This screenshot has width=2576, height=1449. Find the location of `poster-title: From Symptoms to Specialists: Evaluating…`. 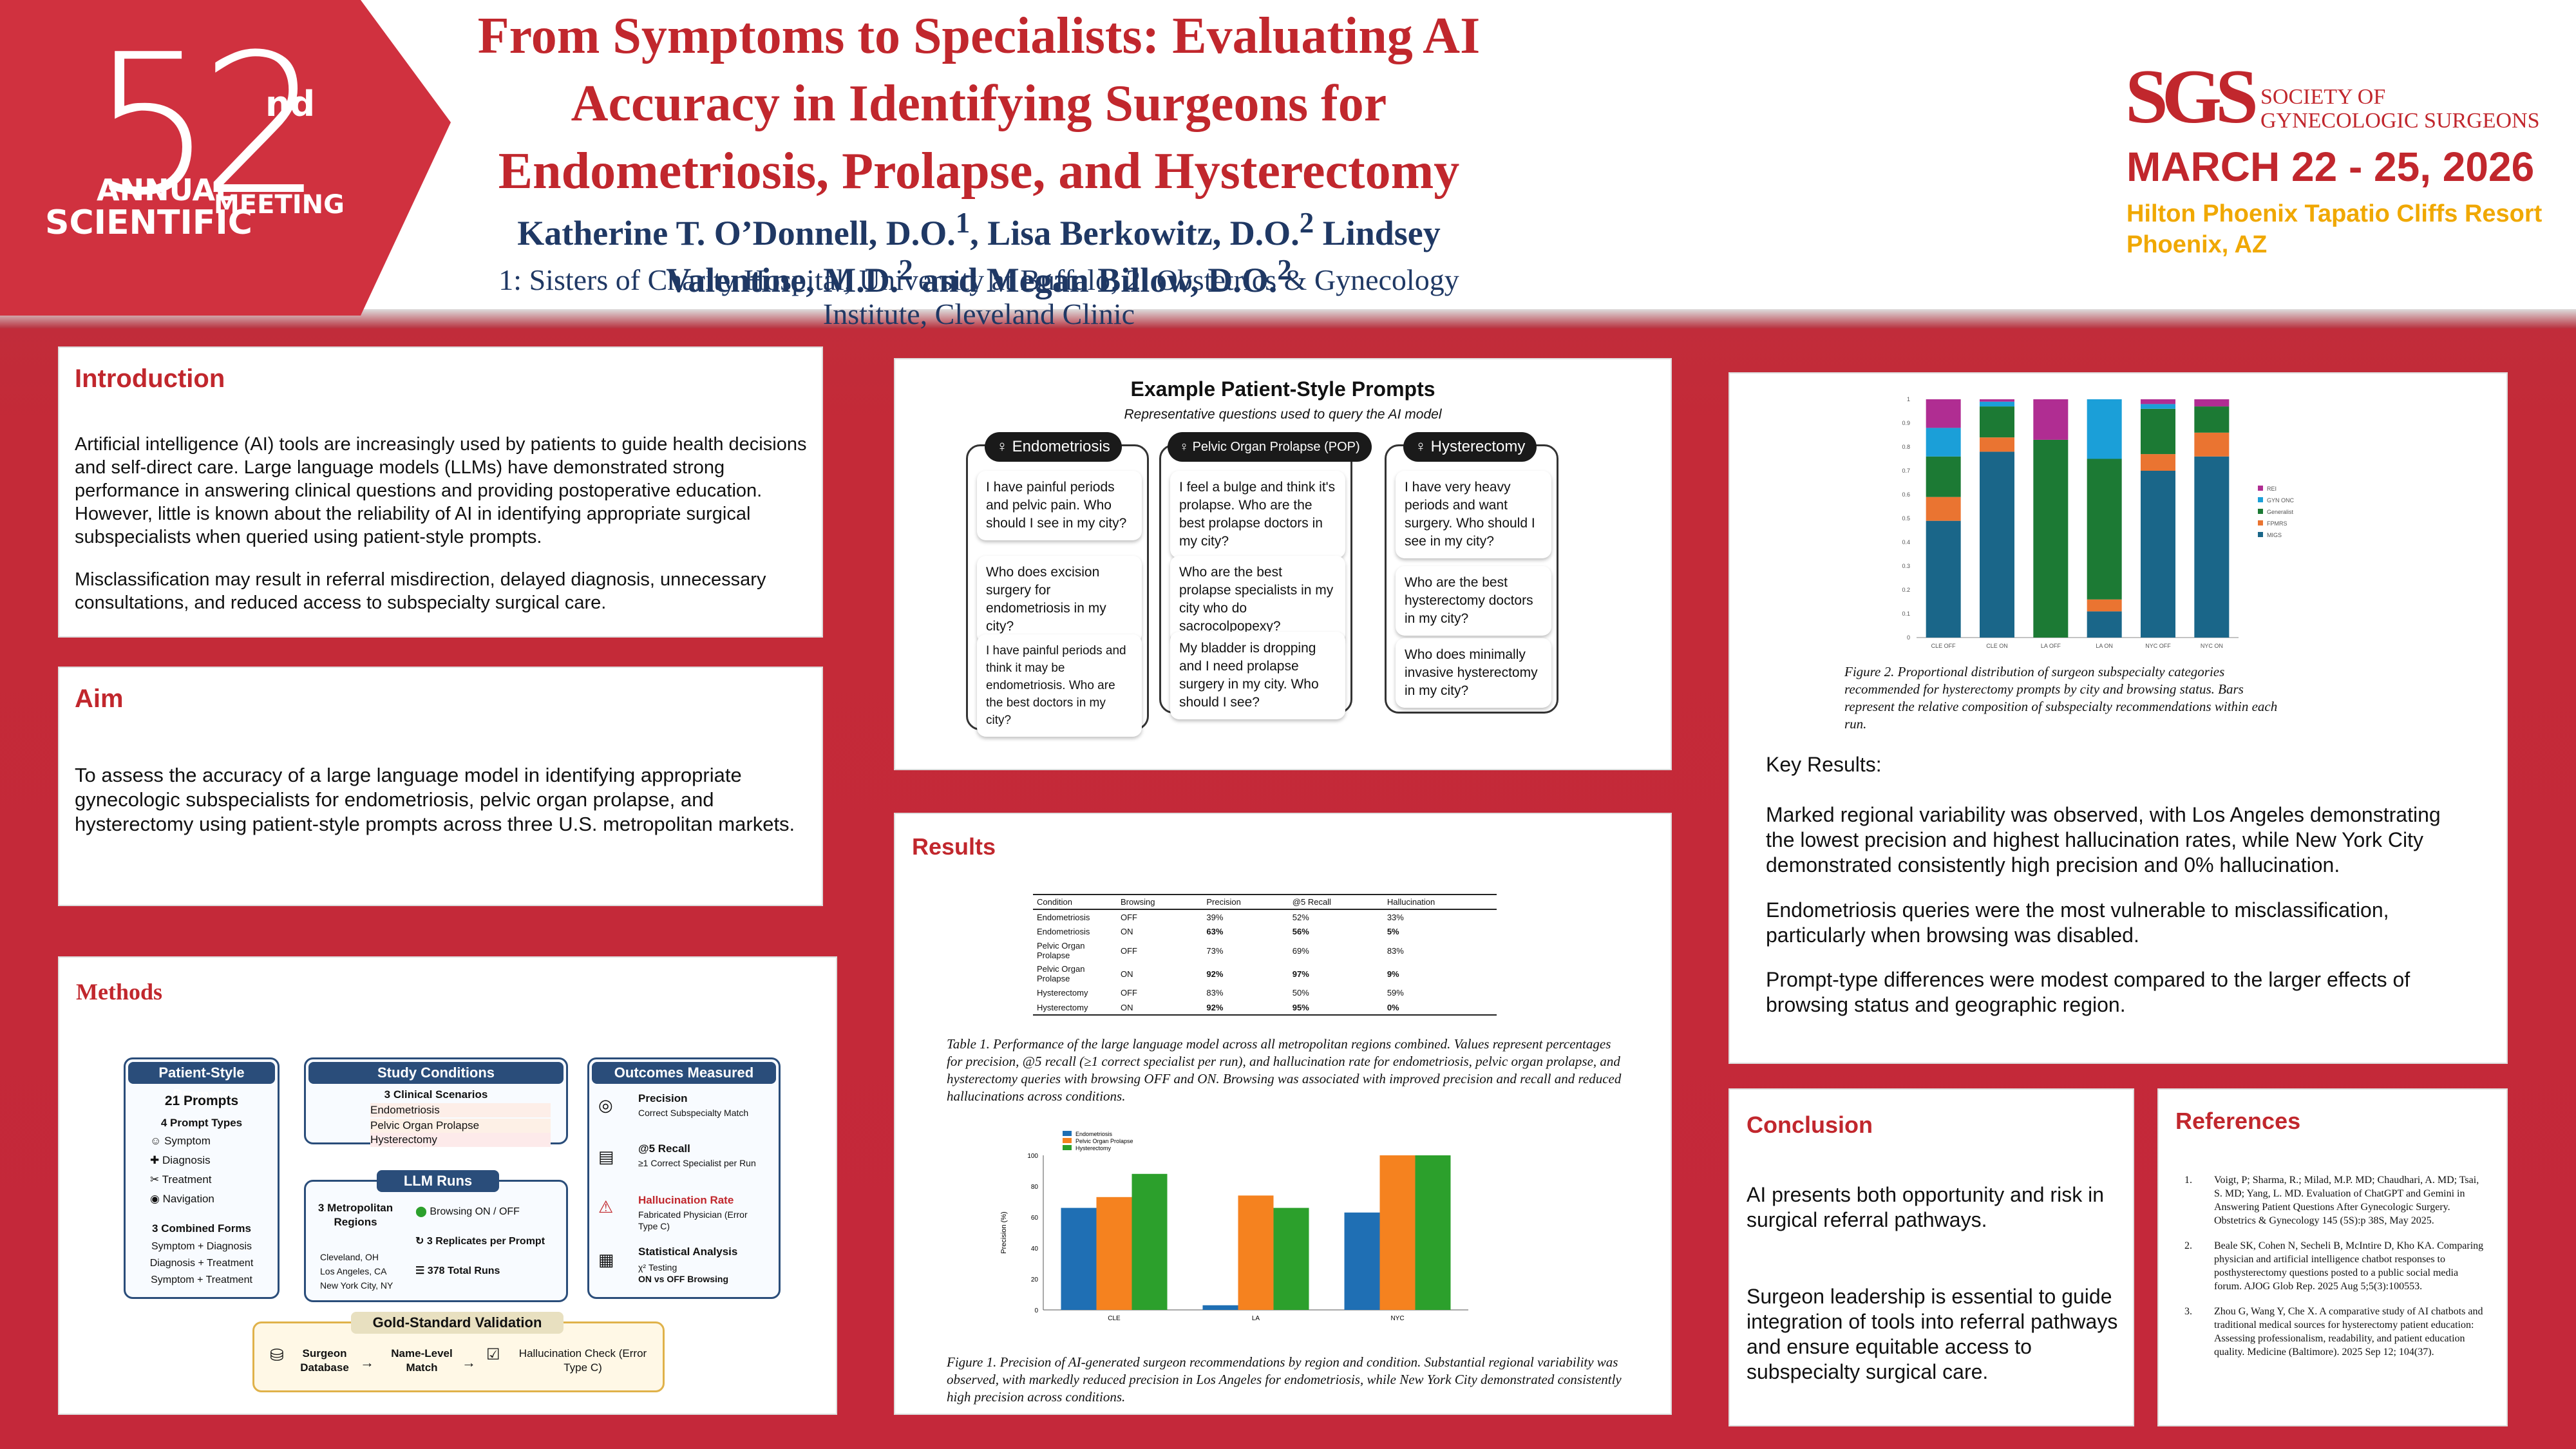

poster-title: From Symptoms to Specialists: Evaluating… is located at coordinates (979, 104).